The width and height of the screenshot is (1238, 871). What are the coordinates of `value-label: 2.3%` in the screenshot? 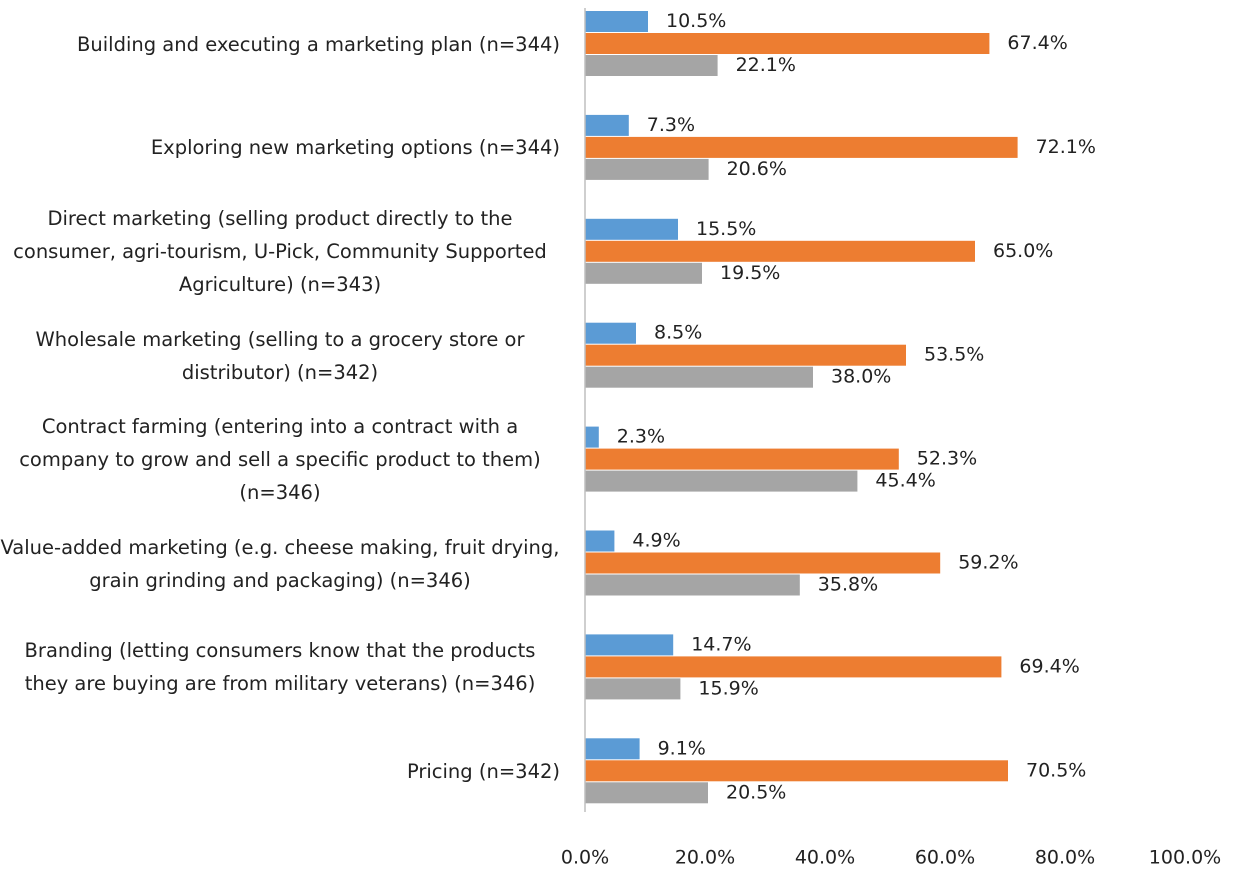 It's located at (641, 437).